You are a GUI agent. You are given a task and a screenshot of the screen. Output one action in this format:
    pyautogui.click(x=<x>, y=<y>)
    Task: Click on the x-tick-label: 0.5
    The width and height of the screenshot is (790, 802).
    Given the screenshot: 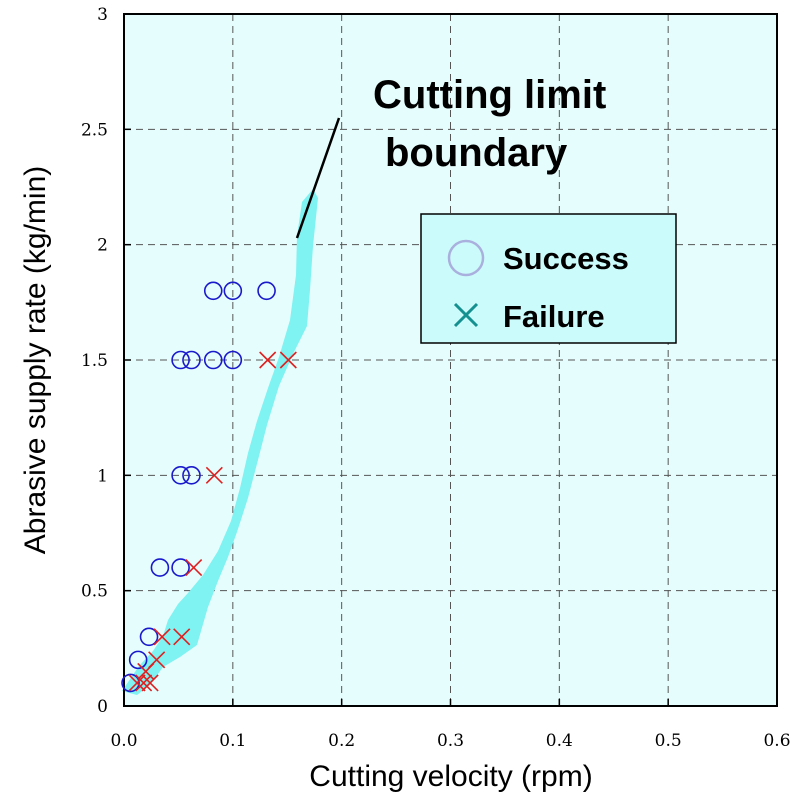 What is the action you would take?
    pyautogui.click(x=668, y=741)
    